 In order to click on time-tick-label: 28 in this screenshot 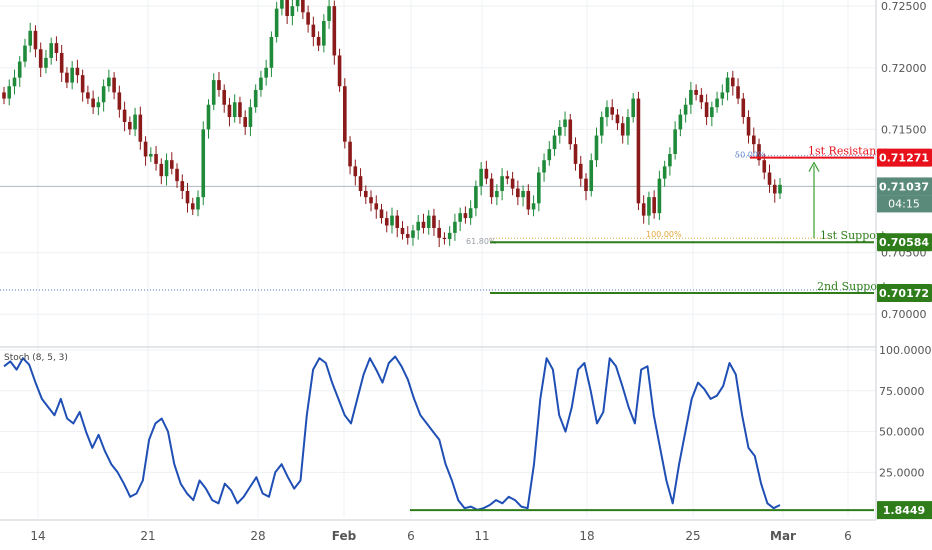, I will do `click(257, 536)`.